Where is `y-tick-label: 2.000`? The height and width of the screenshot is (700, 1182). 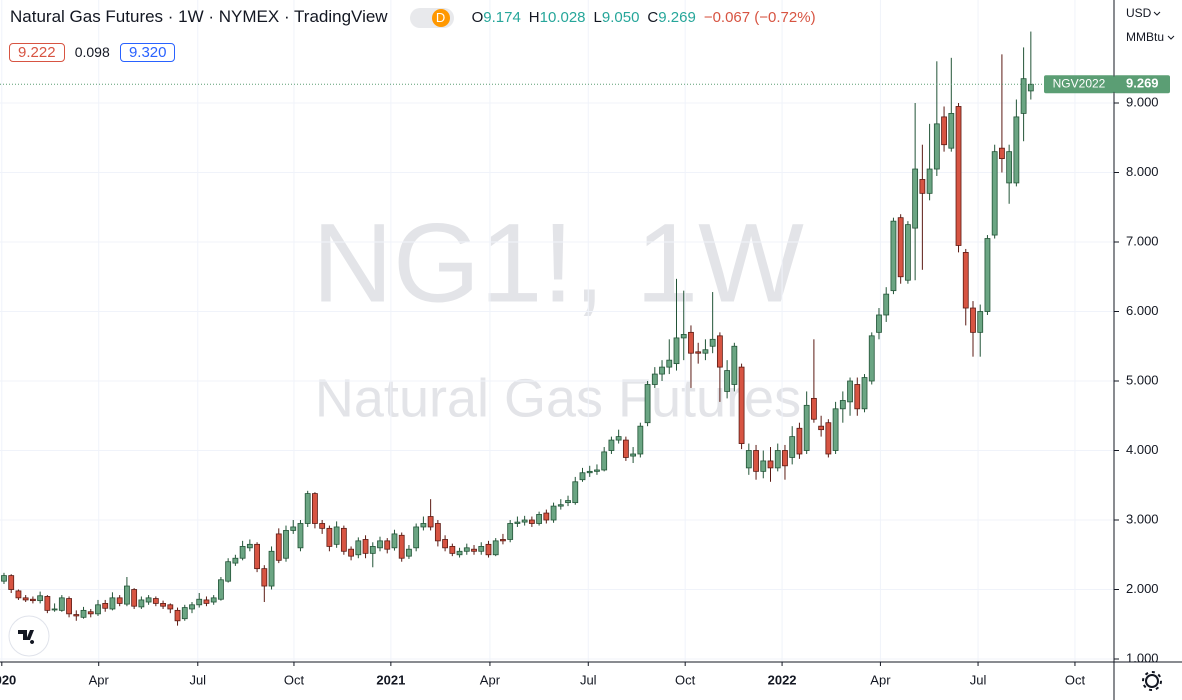
y-tick-label: 2.000 is located at coordinates (1142, 588).